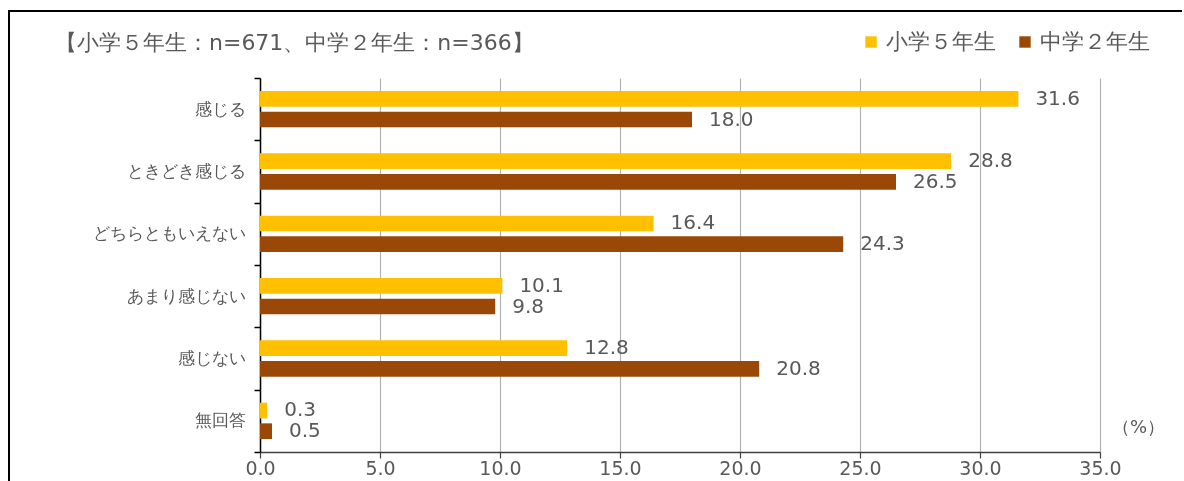 This screenshot has height=481, width=1184. What do you see at coordinates (186, 295) in the screenshot?
I see `y-tick-label: あまり感じない` at bounding box center [186, 295].